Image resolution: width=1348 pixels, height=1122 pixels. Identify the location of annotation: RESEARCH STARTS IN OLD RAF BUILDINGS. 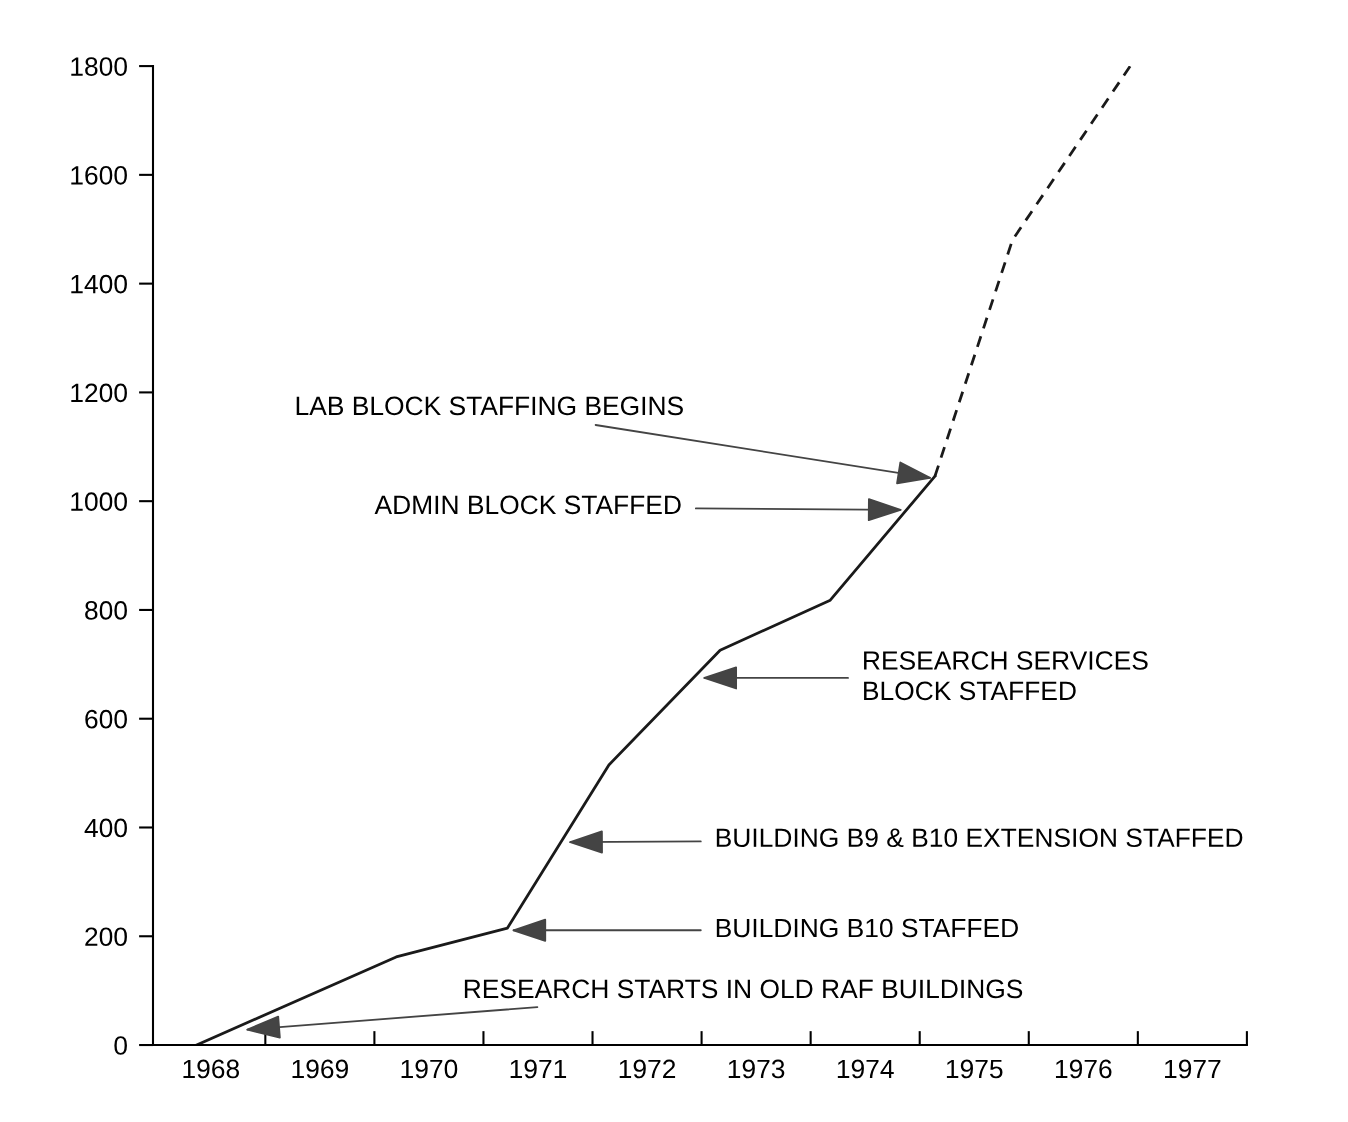
(743, 989).